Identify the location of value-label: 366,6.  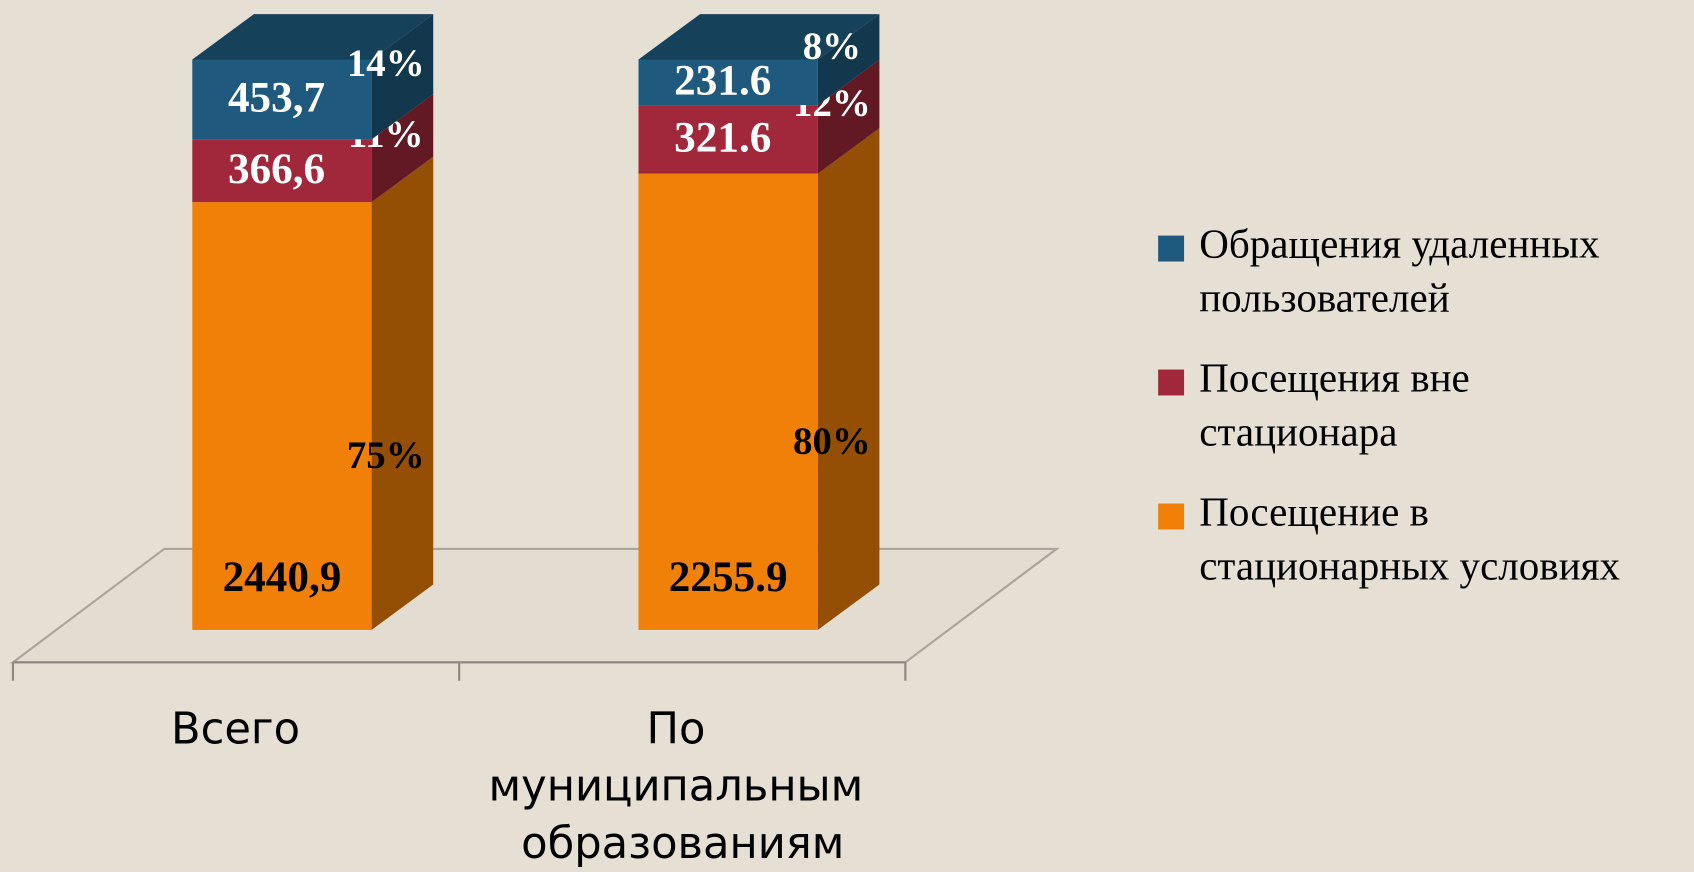
(276, 169).